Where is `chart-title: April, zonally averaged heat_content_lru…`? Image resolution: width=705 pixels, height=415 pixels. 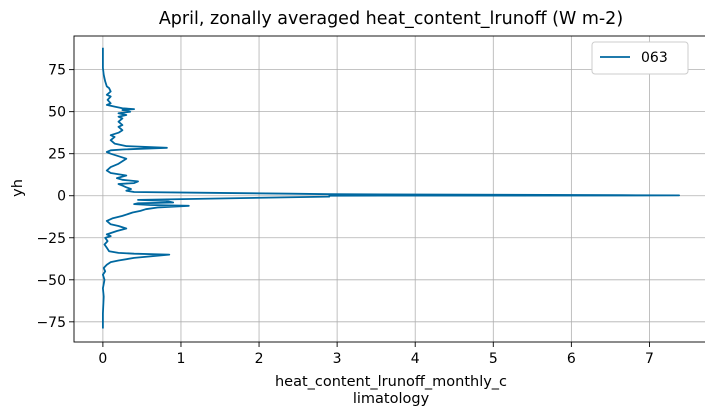 chart-title: April, zonally averaged heat_content_lru… is located at coordinates (391, 19).